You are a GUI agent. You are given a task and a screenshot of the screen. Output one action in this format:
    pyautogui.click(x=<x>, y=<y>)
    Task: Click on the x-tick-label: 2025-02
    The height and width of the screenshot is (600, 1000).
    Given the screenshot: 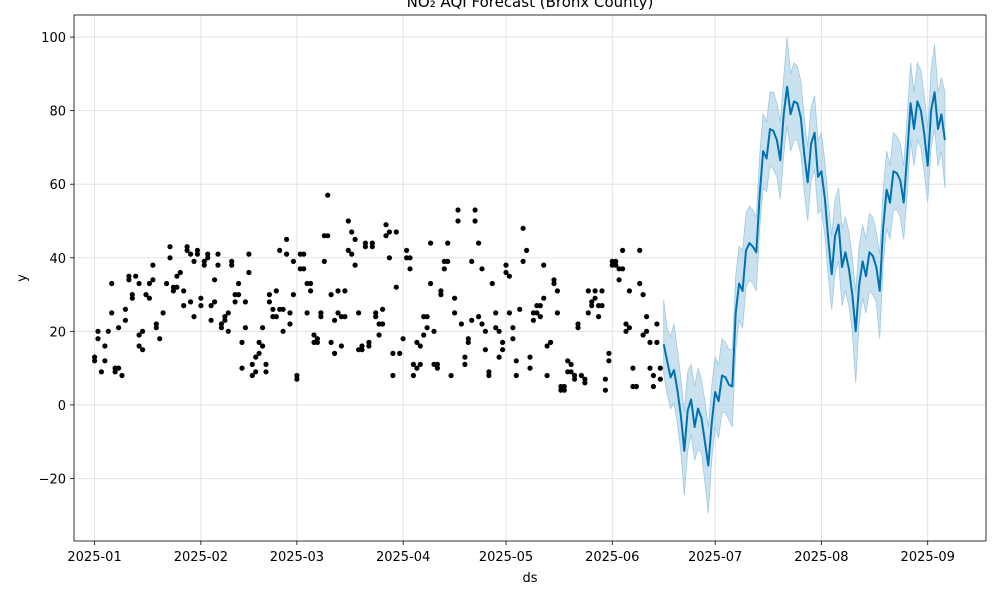 What is the action you would take?
    pyautogui.click(x=201, y=557)
    